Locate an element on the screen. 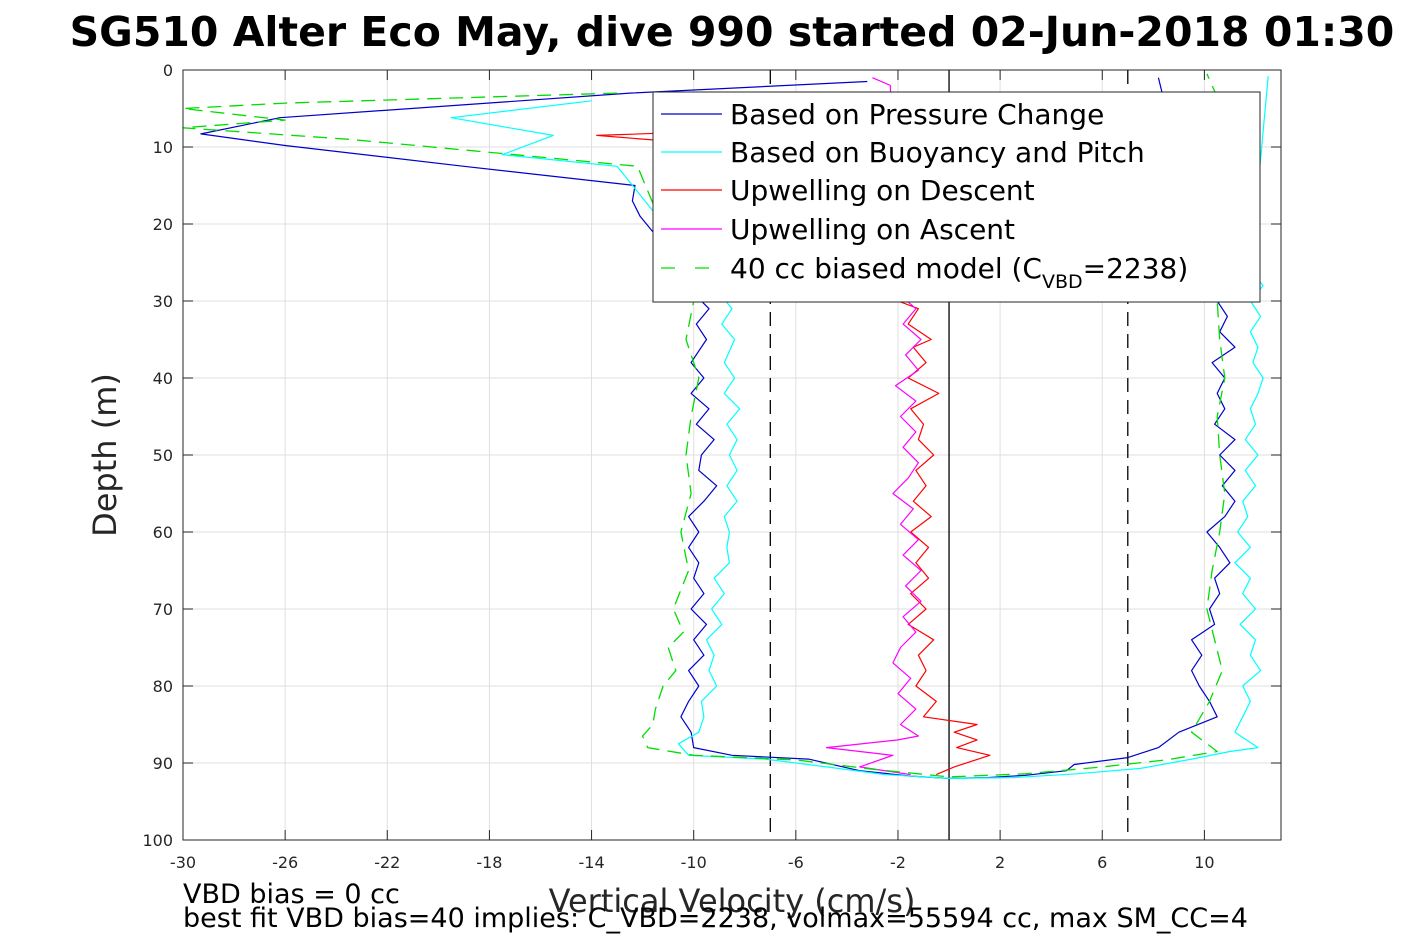  y-tick-label: 80 is located at coordinates (163, 686).